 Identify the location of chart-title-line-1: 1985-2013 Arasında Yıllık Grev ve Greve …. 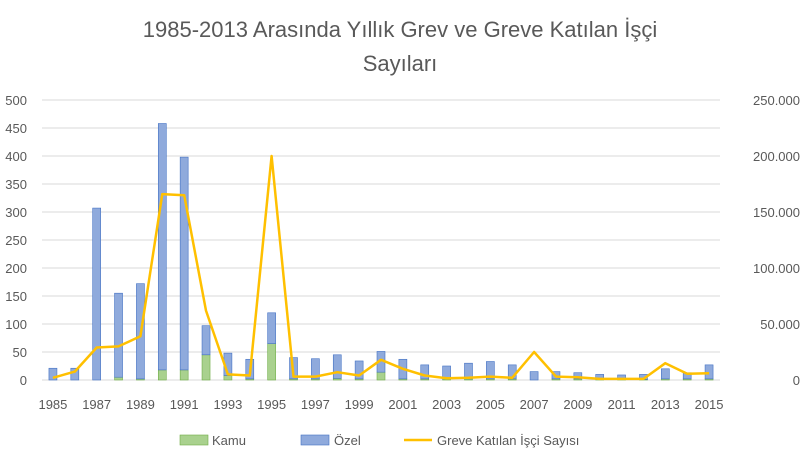
(400, 29).